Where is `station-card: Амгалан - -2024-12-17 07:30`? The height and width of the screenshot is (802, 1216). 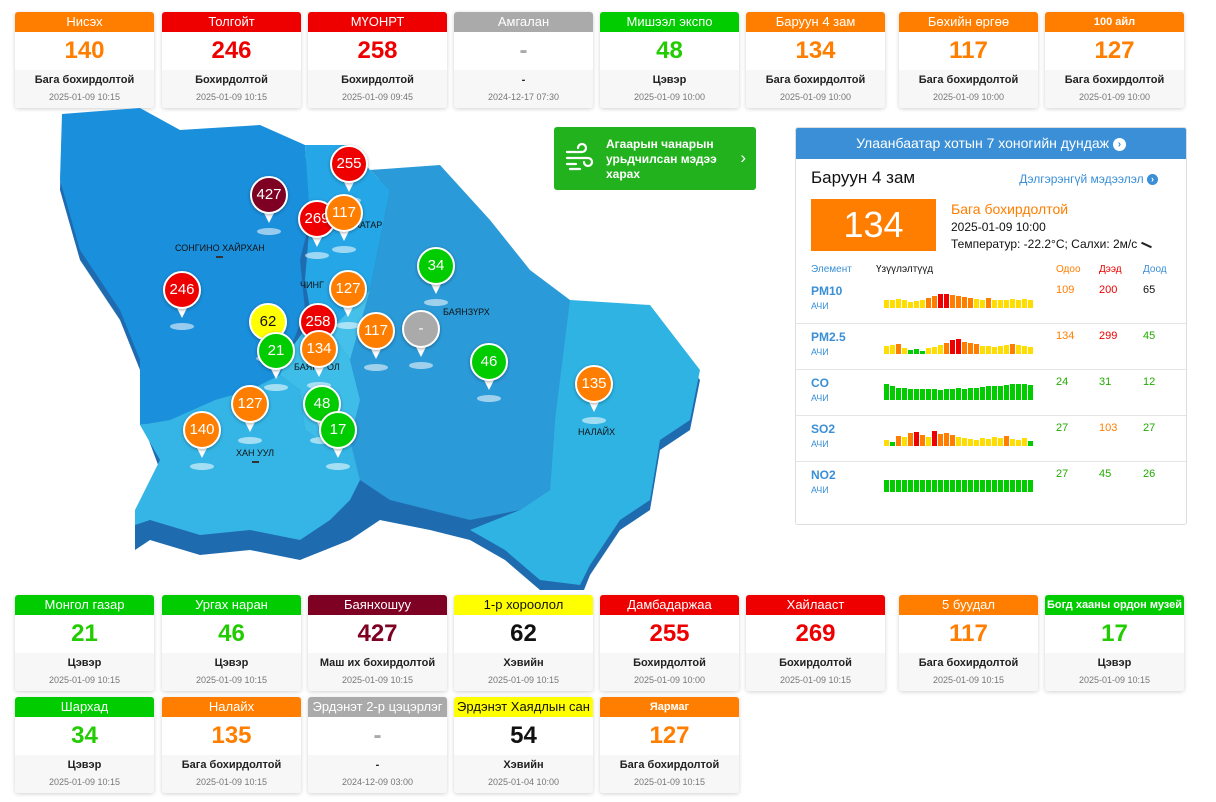
station-card: Амгалан - -2024-12-17 07:30 is located at coordinates (523, 60).